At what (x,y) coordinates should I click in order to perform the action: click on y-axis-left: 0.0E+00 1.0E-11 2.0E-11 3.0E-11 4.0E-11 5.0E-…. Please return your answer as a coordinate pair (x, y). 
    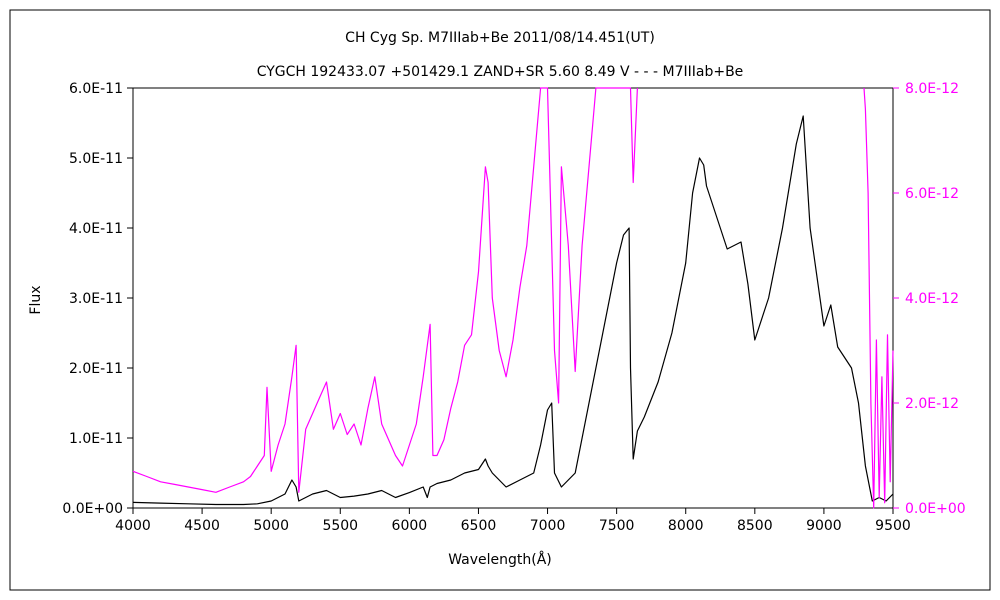
    Looking at the image, I should click on (97, 299).